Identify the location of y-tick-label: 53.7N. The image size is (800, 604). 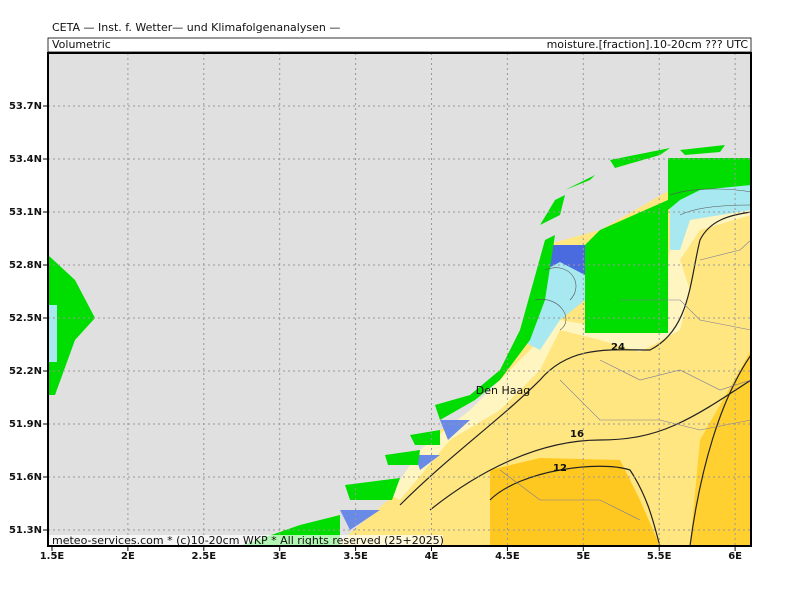
(25, 106).